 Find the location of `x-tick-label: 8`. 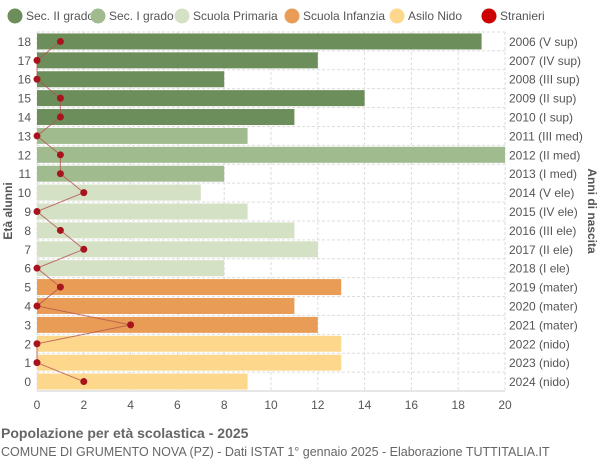

x-tick-label: 8 is located at coordinates (224, 405).